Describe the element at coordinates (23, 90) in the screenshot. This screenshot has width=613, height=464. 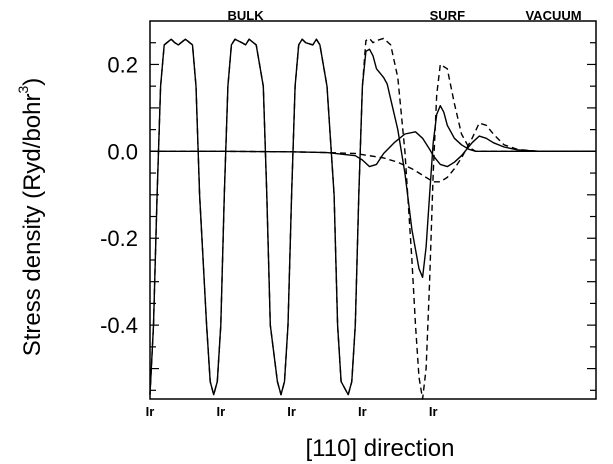
I see `y-axis-title-superscript: 3` at that location.